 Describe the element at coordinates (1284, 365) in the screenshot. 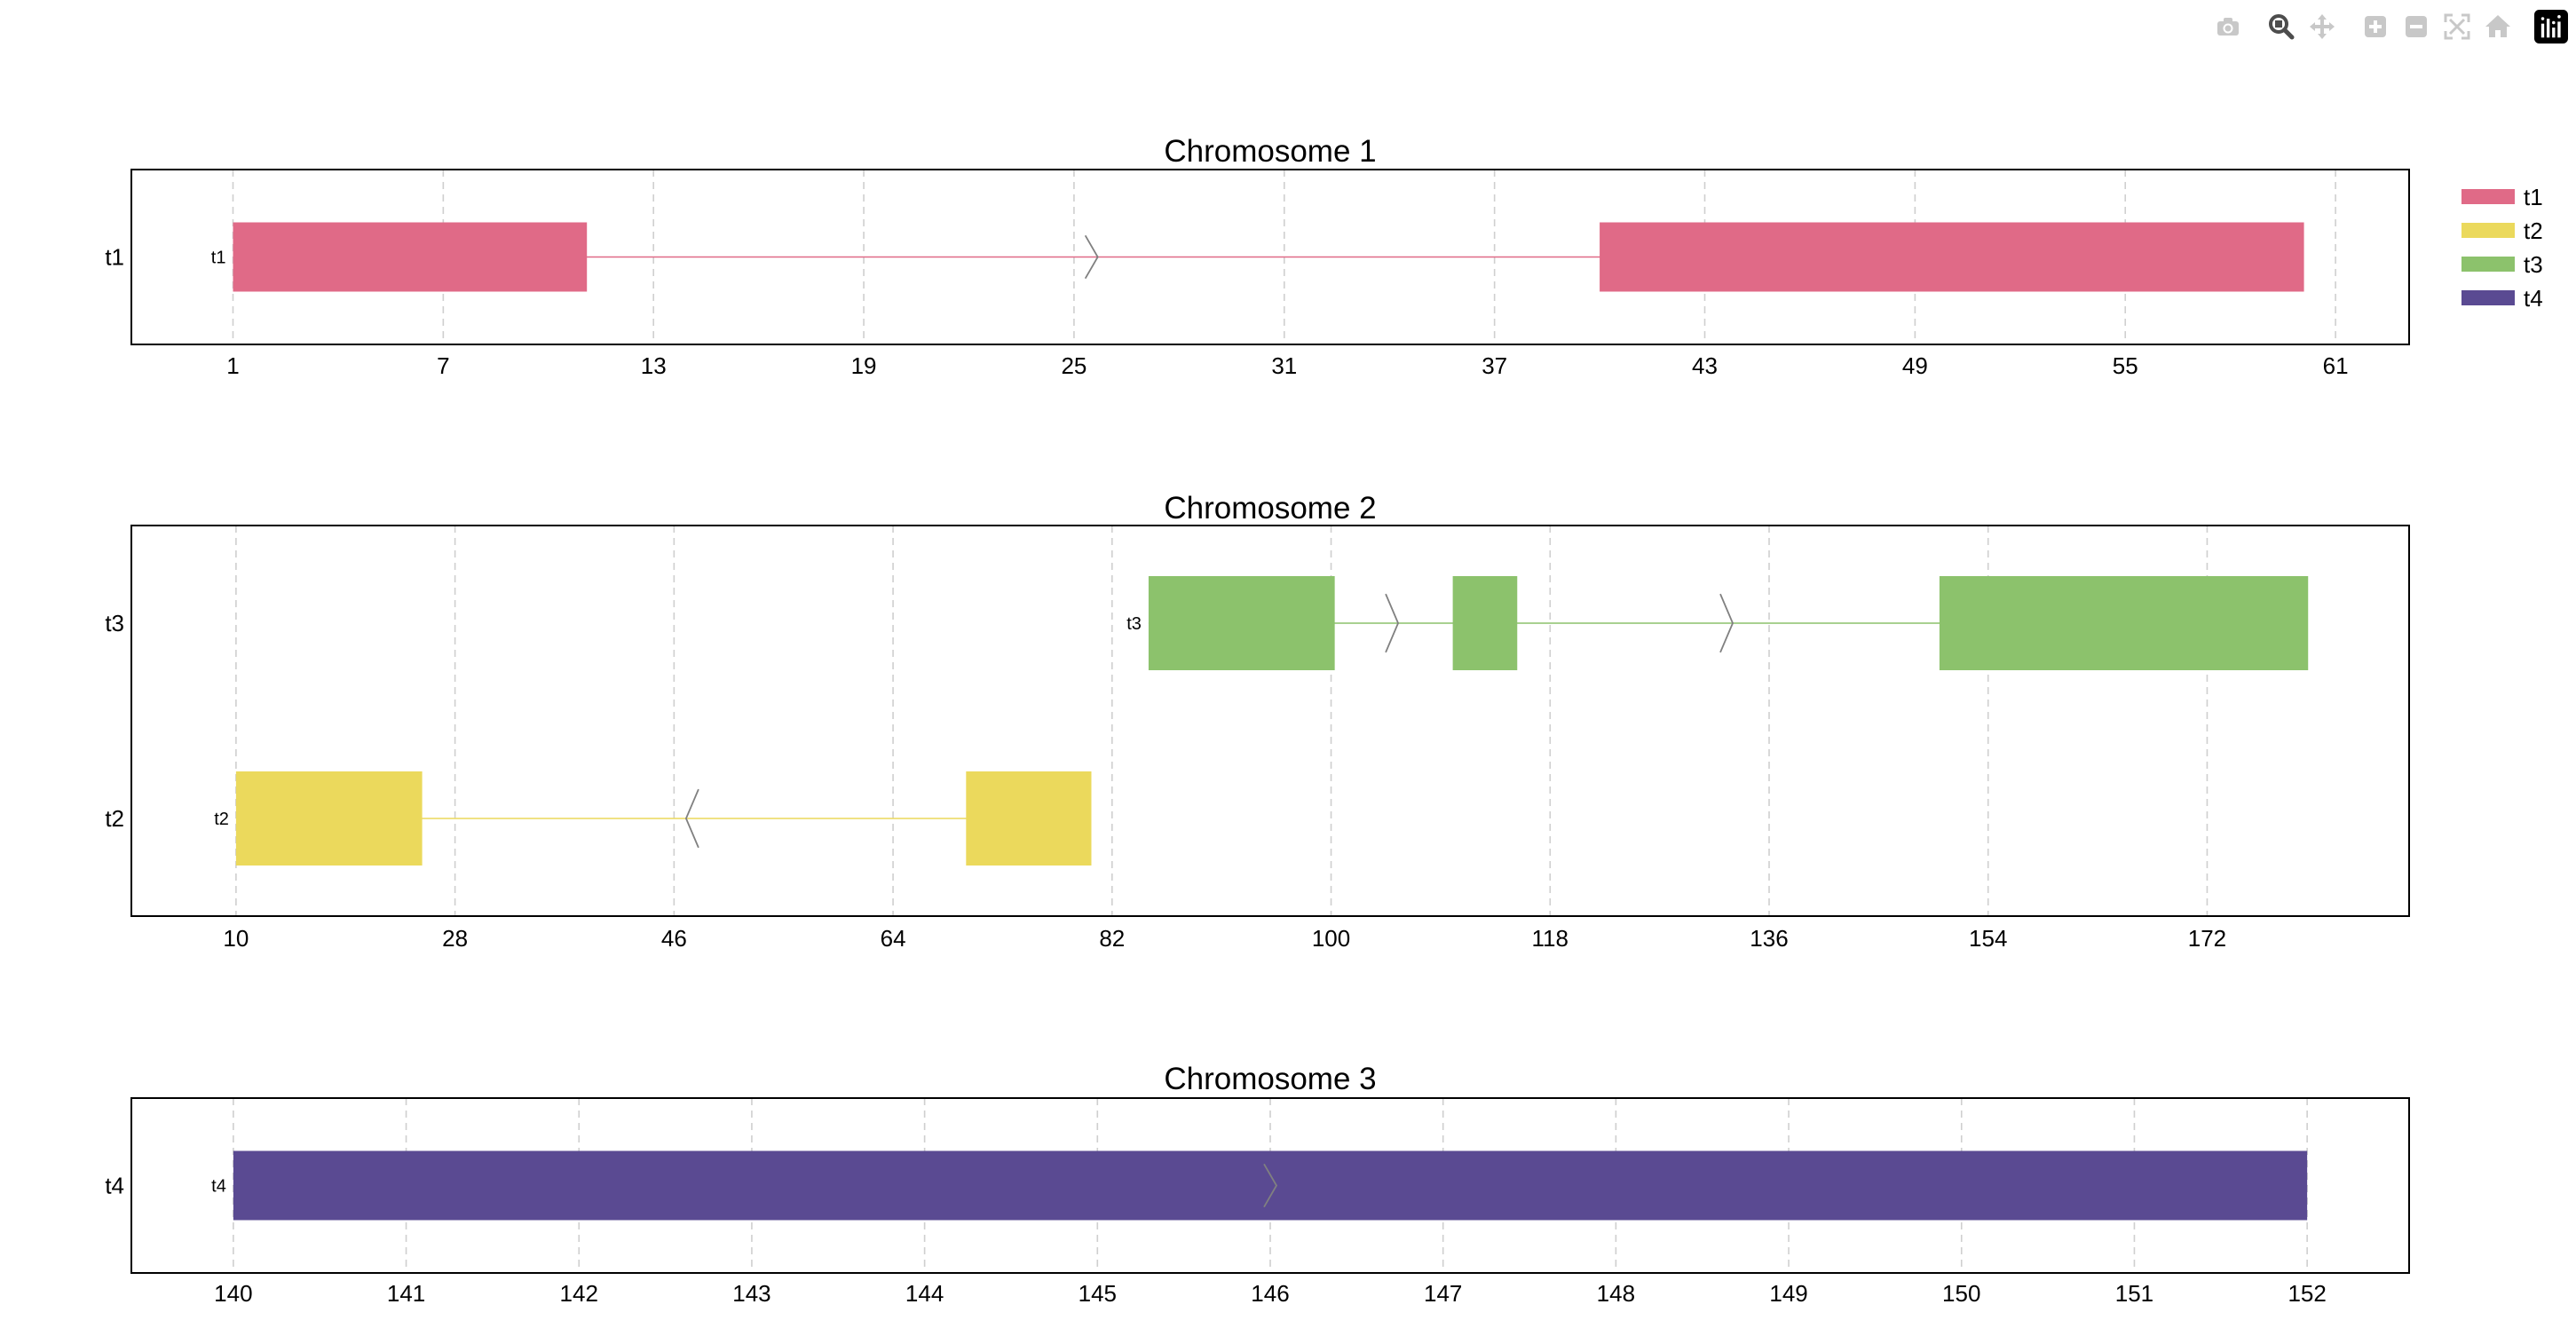

I see `x-tick-label: 31` at that location.